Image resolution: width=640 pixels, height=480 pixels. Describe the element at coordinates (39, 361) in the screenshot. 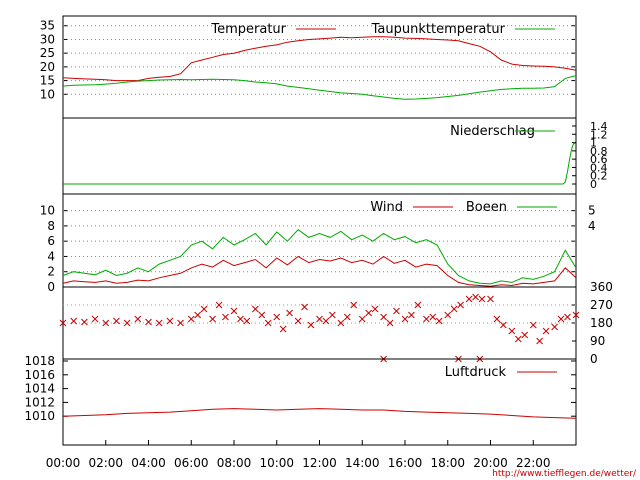

I see `y-tick-label: 1018` at that location.